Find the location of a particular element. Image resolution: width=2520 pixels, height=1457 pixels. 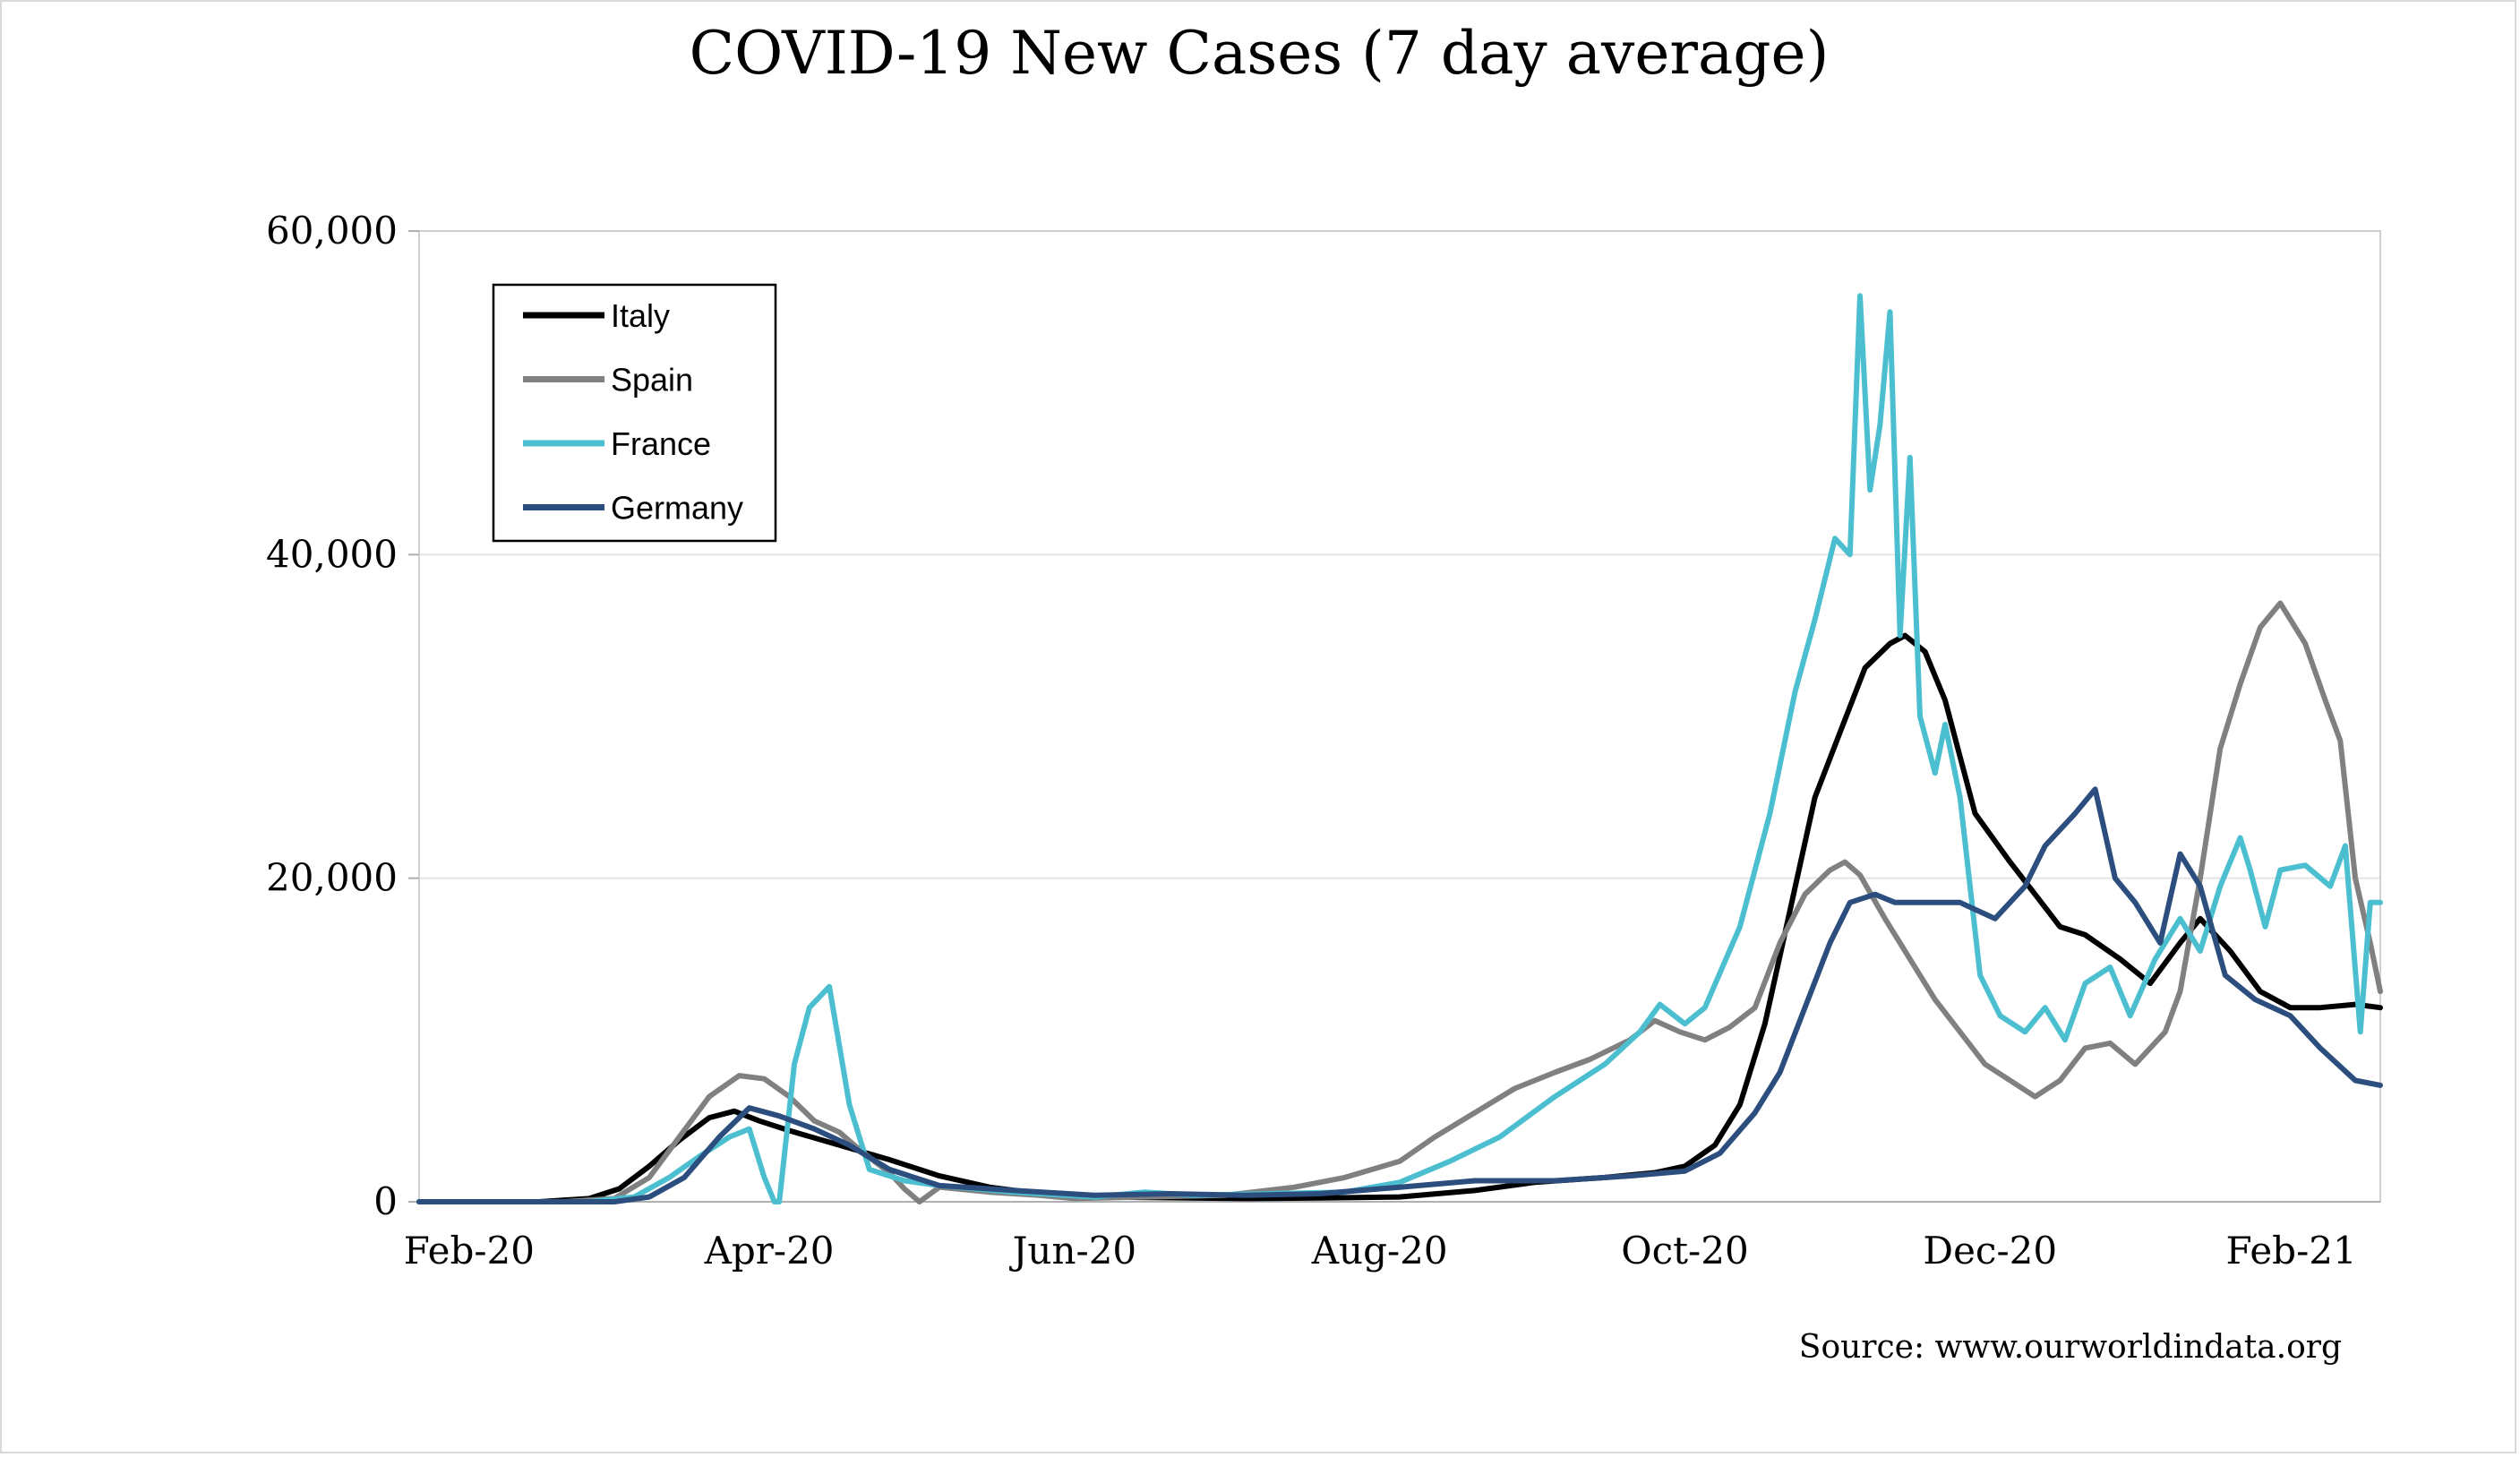

legend-box is located at coordinates (634, 413).